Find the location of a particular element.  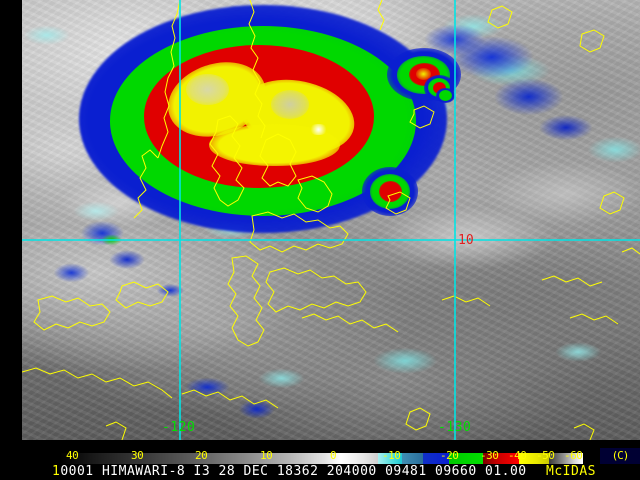

colorbar-tick-0: 0 is located at coordinates (333, 455).